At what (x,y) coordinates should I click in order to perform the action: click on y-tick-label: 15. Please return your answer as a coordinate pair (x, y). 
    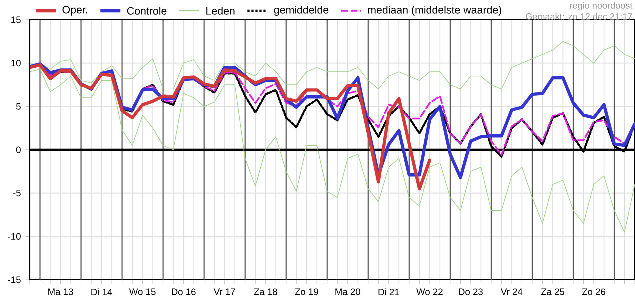
    Looking at the image, I should click on (16, 20).